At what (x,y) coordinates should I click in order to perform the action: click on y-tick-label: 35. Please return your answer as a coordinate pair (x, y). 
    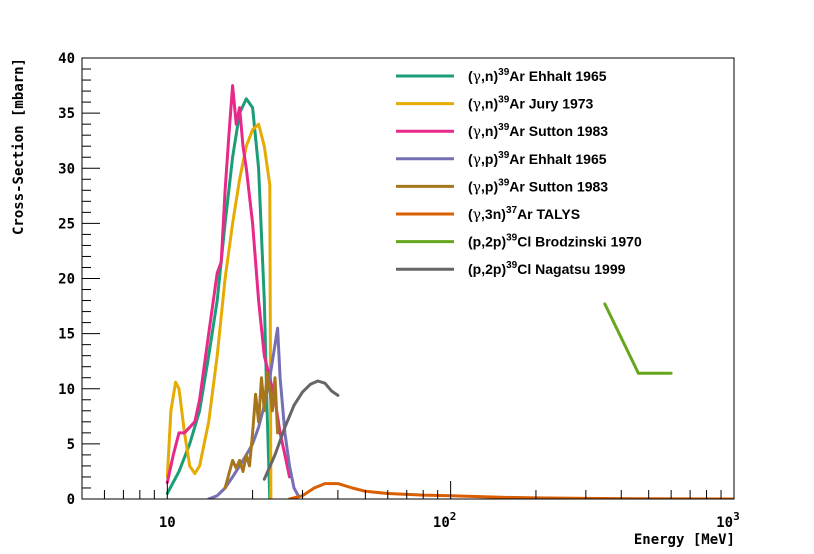
    Looking at the image, I should click on (66, 114).